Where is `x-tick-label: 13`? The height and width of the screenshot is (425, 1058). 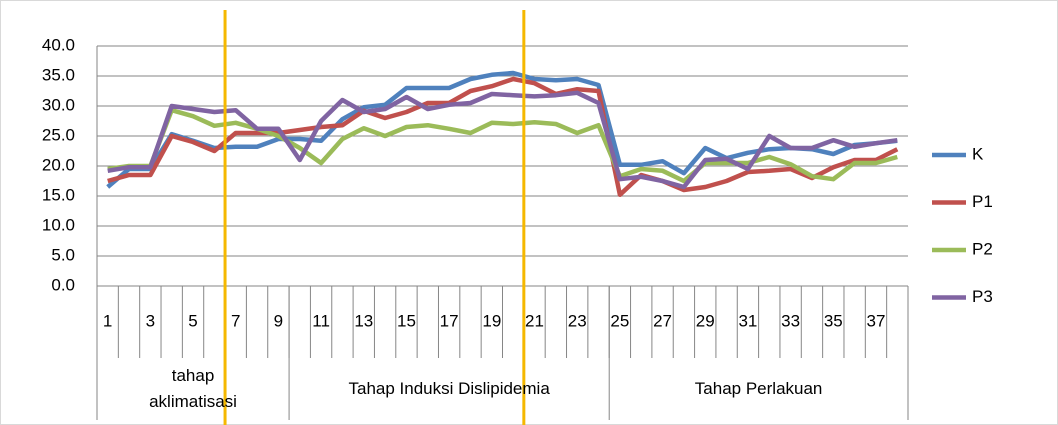
x-tick-label: 13 is located at coordinates (363, 320).